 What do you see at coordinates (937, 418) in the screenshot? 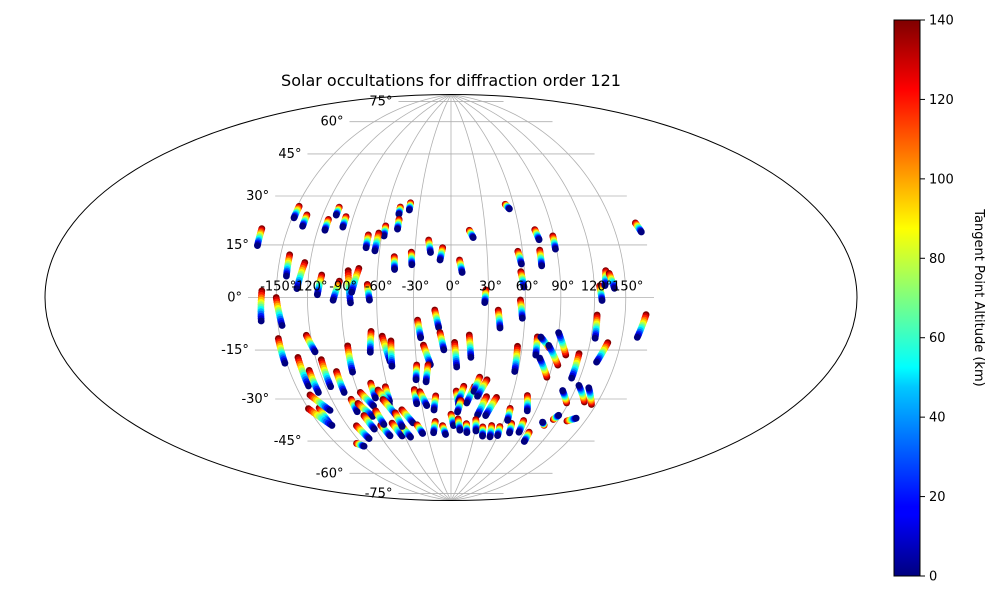
I see `colorbar-tick-label: 40` at bounding box center [937, 418].